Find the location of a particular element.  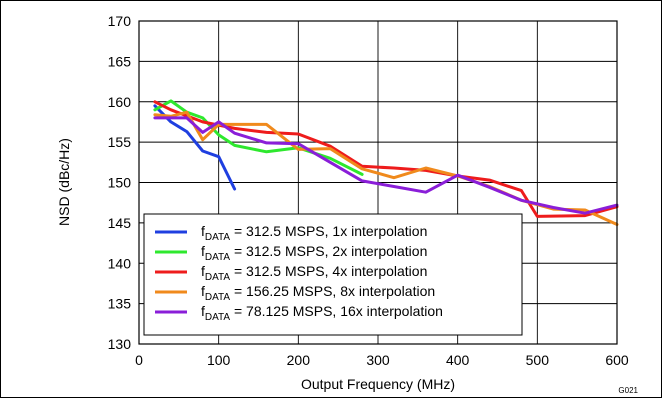

x-tick-label: 300 is located at coordinates (378, 360).